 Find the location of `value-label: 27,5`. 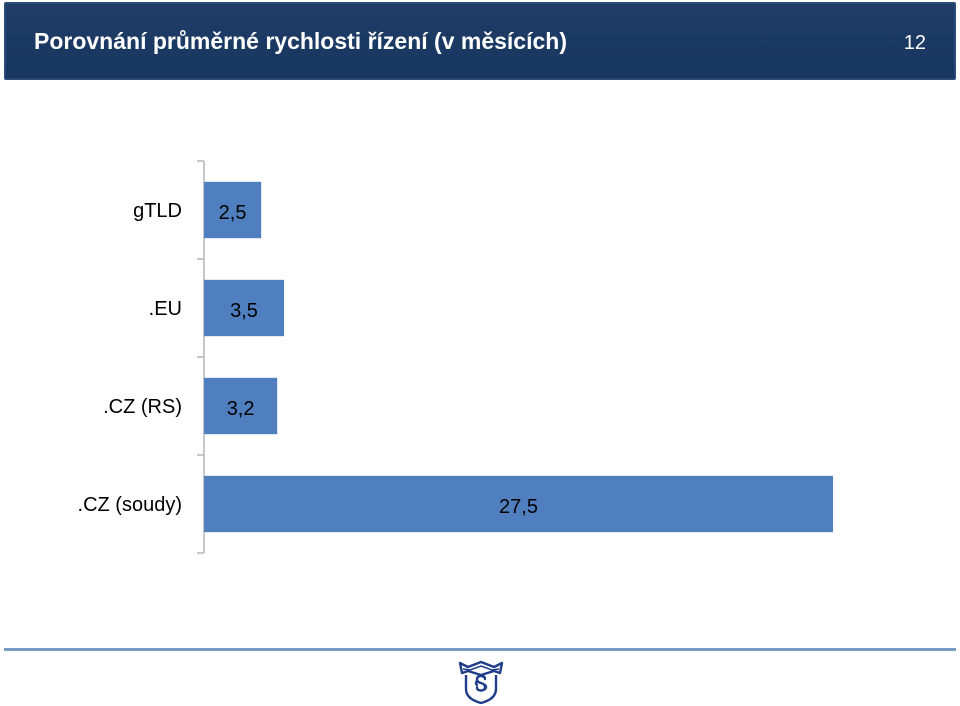

value-label: 27,5 is located at coordinates (518, 507).